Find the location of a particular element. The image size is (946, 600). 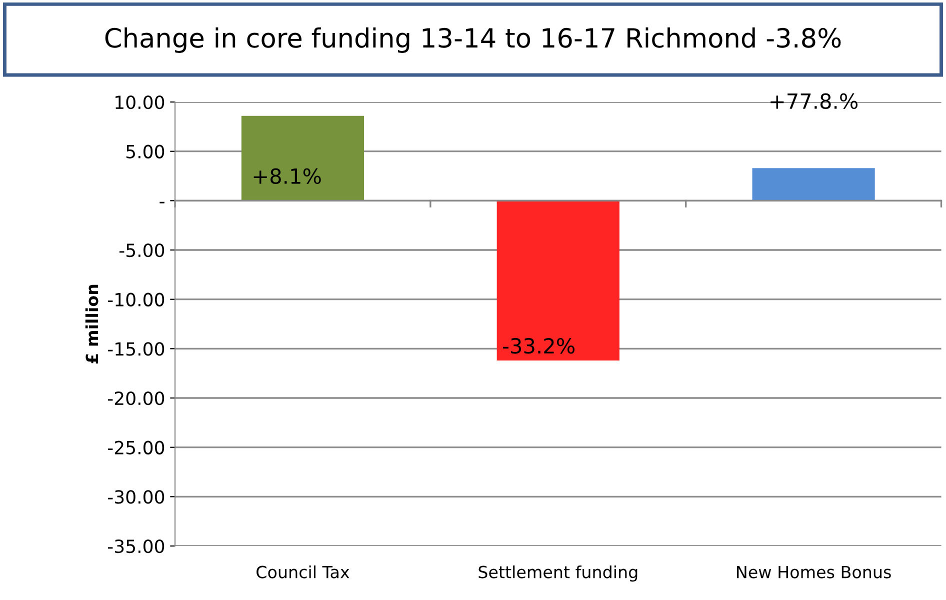

x-tick-label: Council Tax is located at coordinates (303, 571).